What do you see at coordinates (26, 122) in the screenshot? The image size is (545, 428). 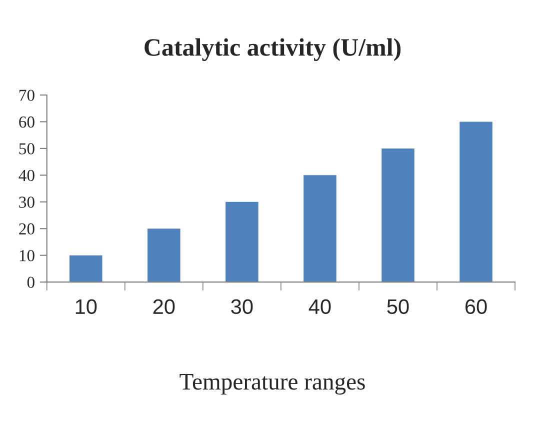 I see `y-tick-label: 60` at bounding box center [26, 122].